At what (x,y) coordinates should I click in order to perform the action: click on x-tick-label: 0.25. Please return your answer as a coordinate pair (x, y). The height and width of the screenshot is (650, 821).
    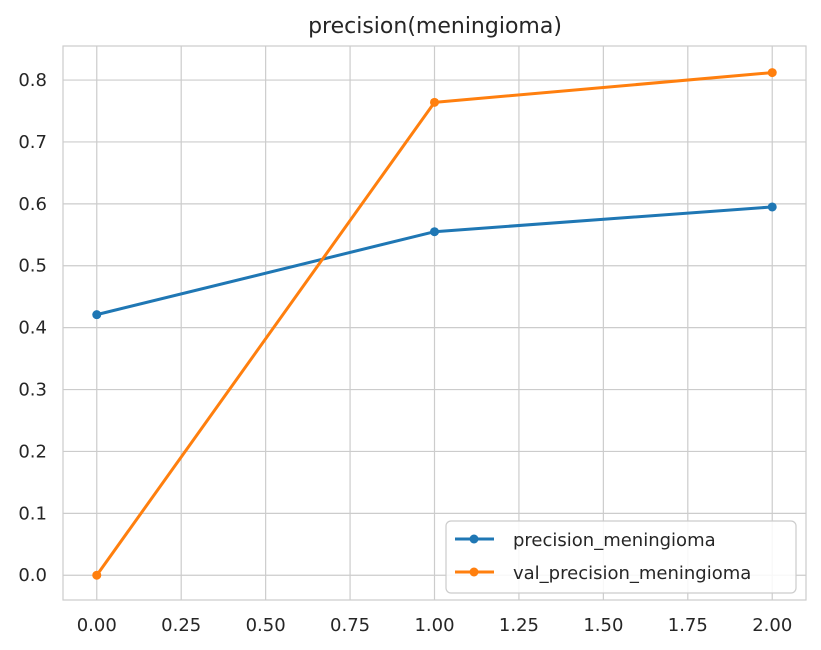
    Looking at the image, I should click on (181, 625).